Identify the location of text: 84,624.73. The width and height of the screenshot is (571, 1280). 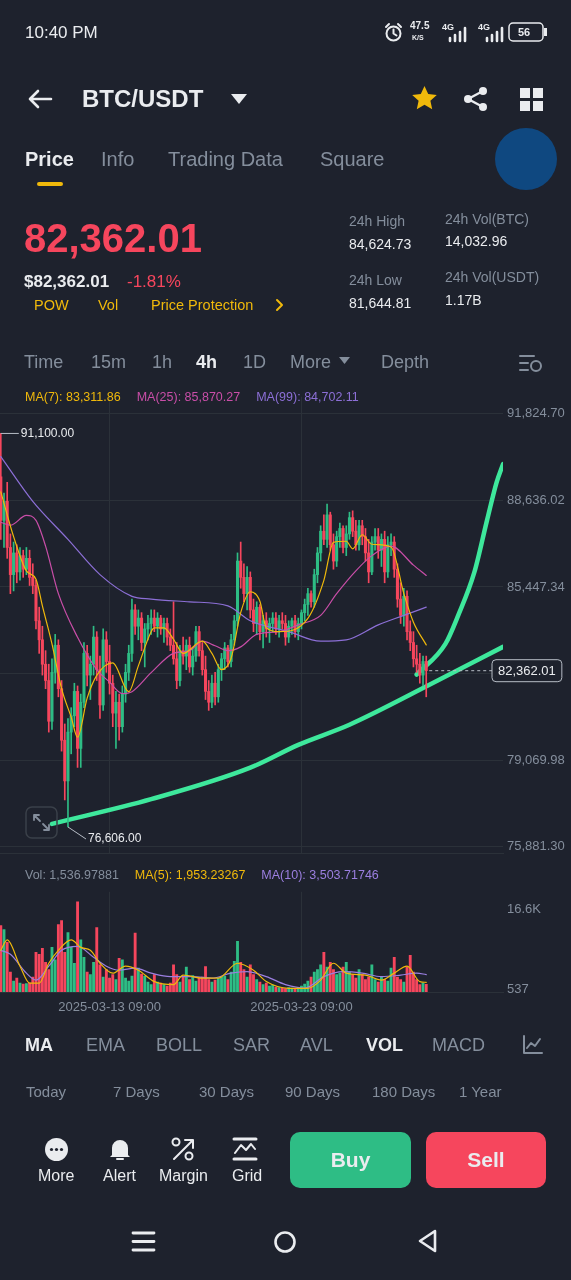
(380, 244).